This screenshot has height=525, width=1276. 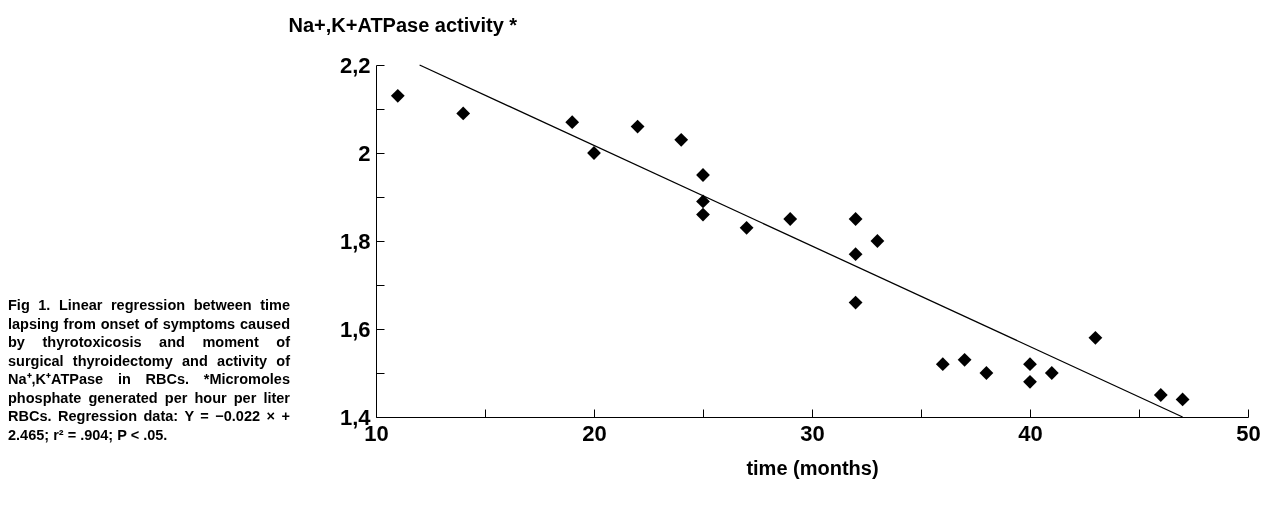 I want to click on x-tick-label: 20, so click(x=594, y=433).